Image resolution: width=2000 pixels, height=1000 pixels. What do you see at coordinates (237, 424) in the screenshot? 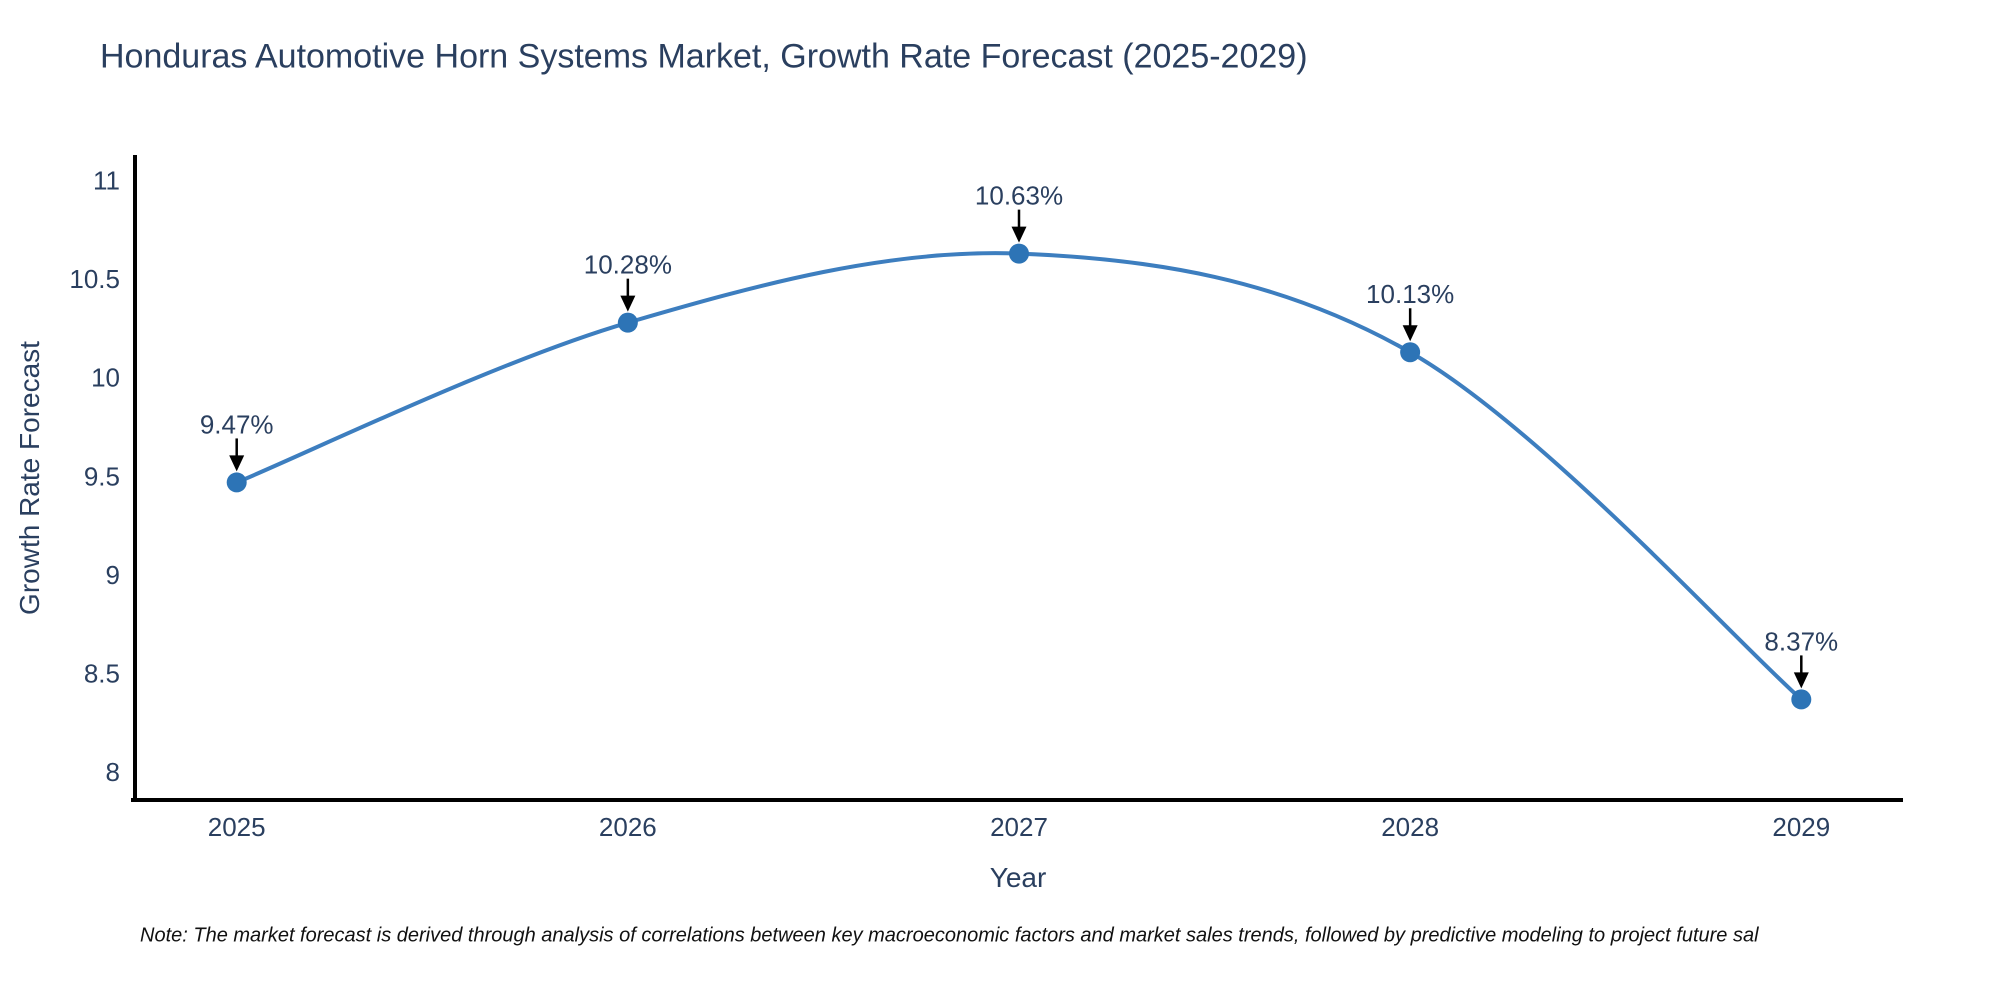
I see `annotation-label: 9.47%` at bounding box center [237, 424].